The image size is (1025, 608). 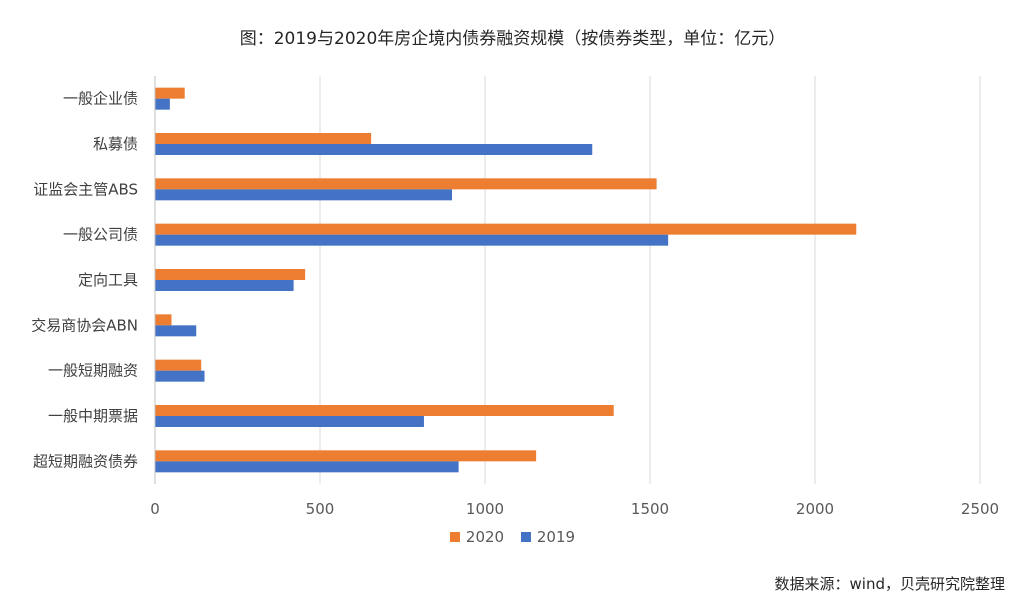 I want to click on legend-swatch-2020, so click(x=454, y=537).